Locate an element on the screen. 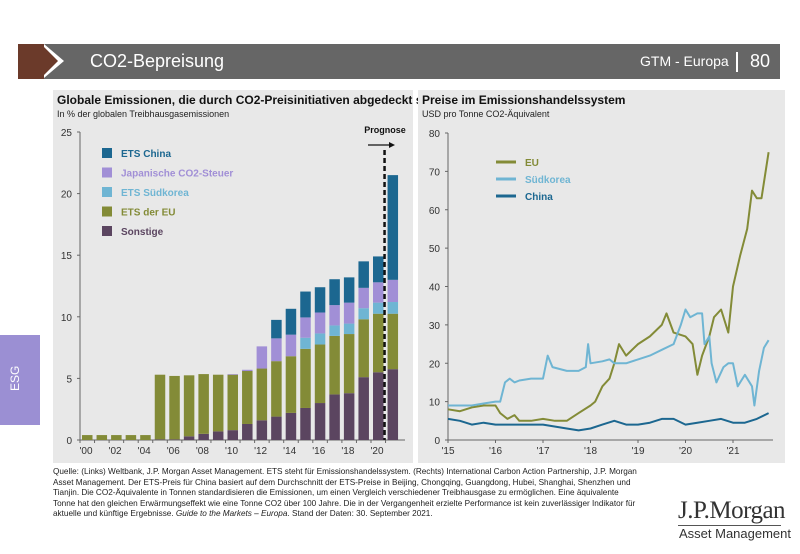  legend-label: ETS der EU is located at coordinates (148, 213).